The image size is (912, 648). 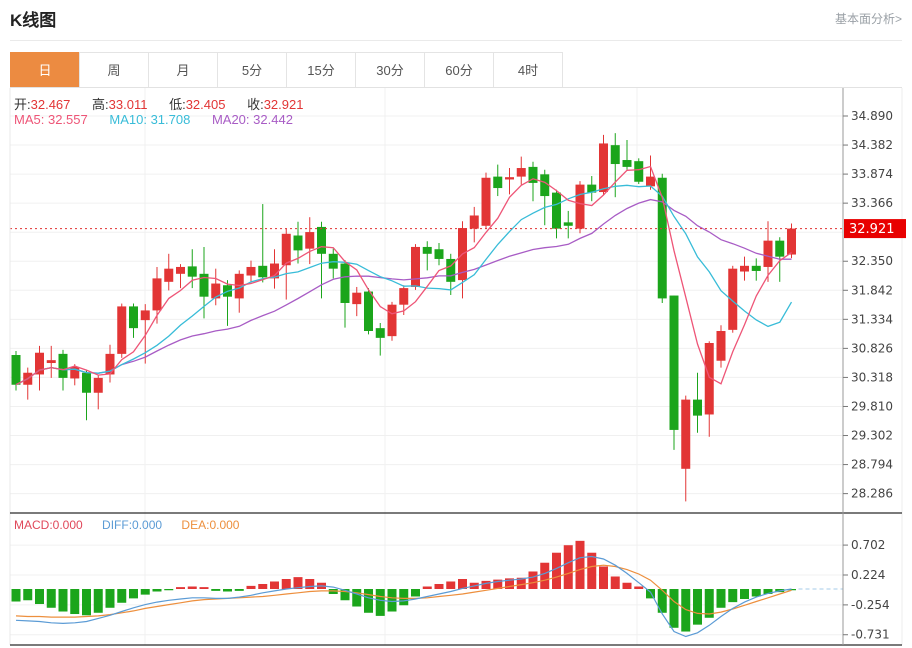 What do you see at coordinates (210, 525) in the screenshot?
I see `dea-value-readout: DEA:0.000` at bounding box center [210, 525].